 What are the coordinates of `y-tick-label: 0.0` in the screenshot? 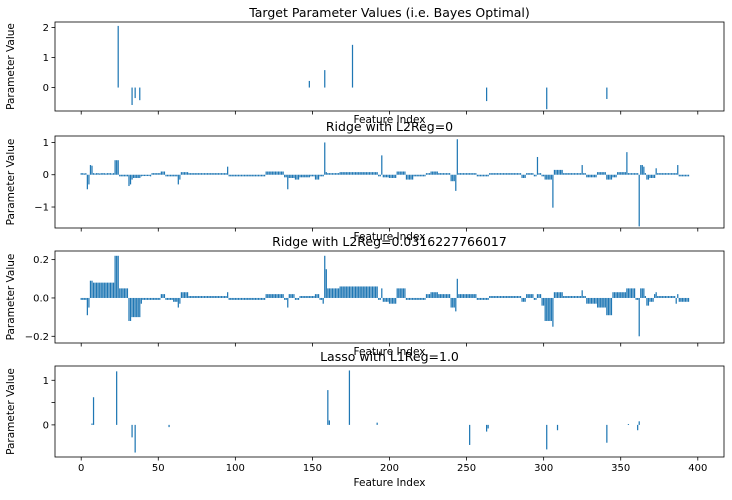 It's located at (41, 298).